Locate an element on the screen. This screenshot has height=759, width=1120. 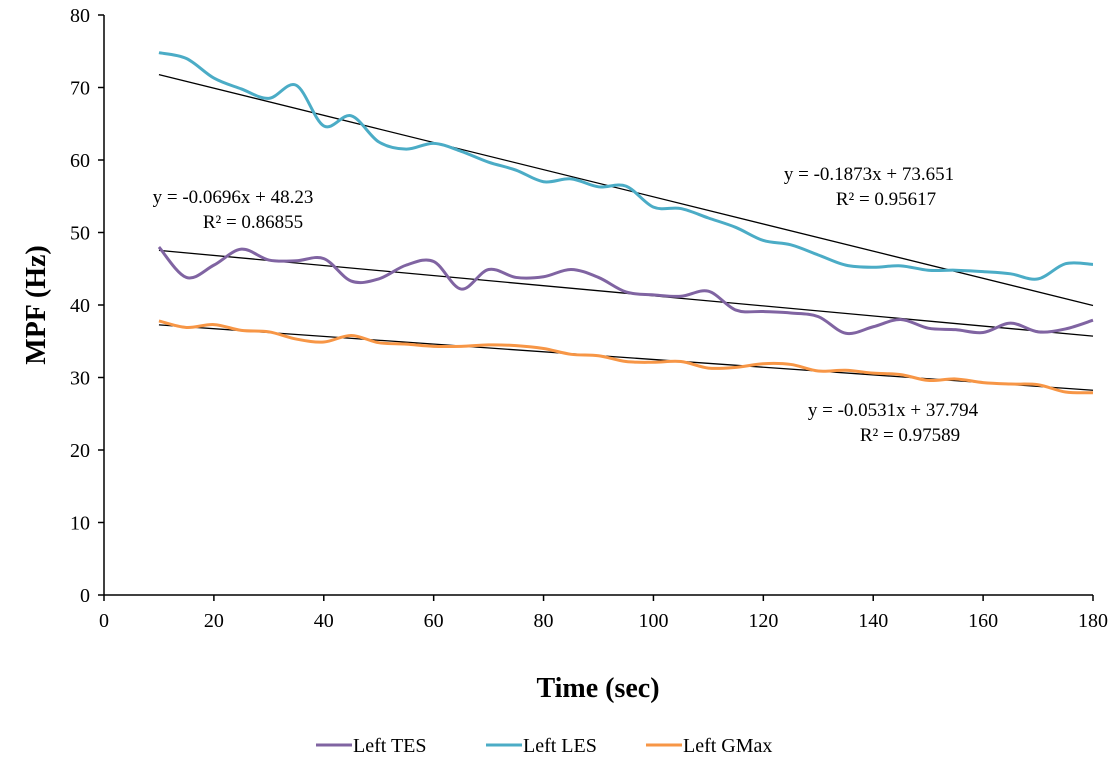
x-tick-label: 60 is located at coordinates (434, 621).